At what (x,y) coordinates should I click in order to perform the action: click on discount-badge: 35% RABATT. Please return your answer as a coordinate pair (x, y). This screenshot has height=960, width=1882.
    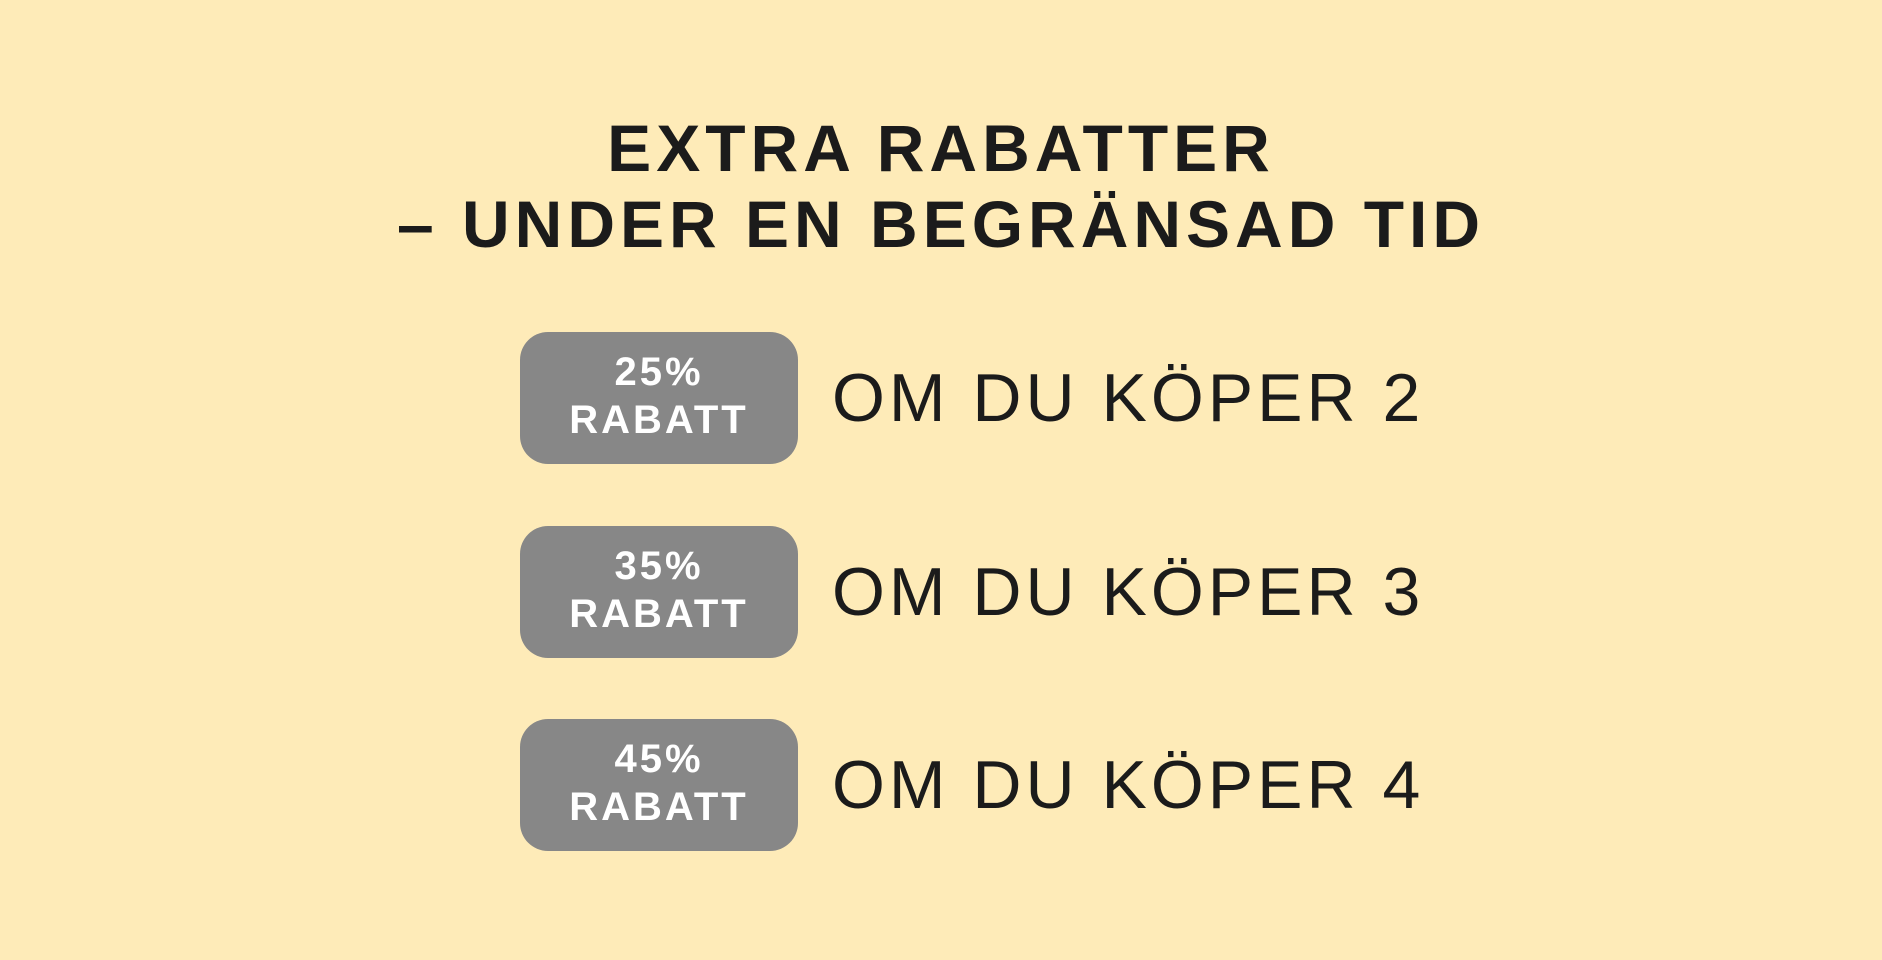
    Looking at the image, I should click on (659, 592).